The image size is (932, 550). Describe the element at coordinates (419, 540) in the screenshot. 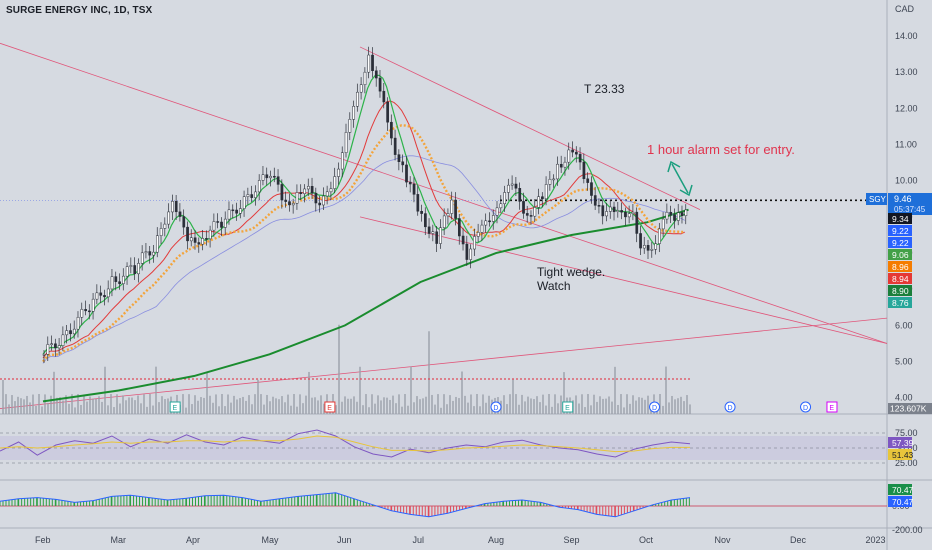

I see `month-label: Jul` at that location.